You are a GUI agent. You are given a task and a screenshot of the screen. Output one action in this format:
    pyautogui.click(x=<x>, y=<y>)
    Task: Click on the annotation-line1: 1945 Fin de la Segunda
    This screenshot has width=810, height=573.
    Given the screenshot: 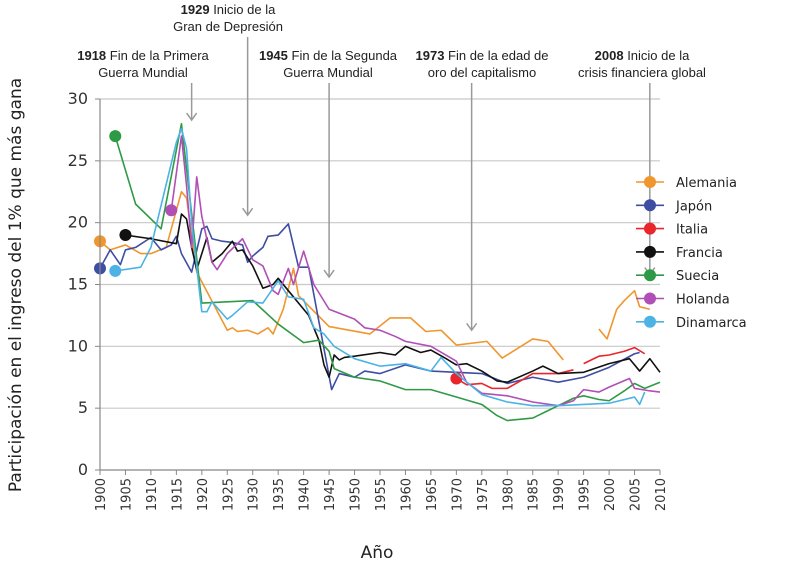 What is the action you would take?
    pyautogui.click(x=328, y=55)
    